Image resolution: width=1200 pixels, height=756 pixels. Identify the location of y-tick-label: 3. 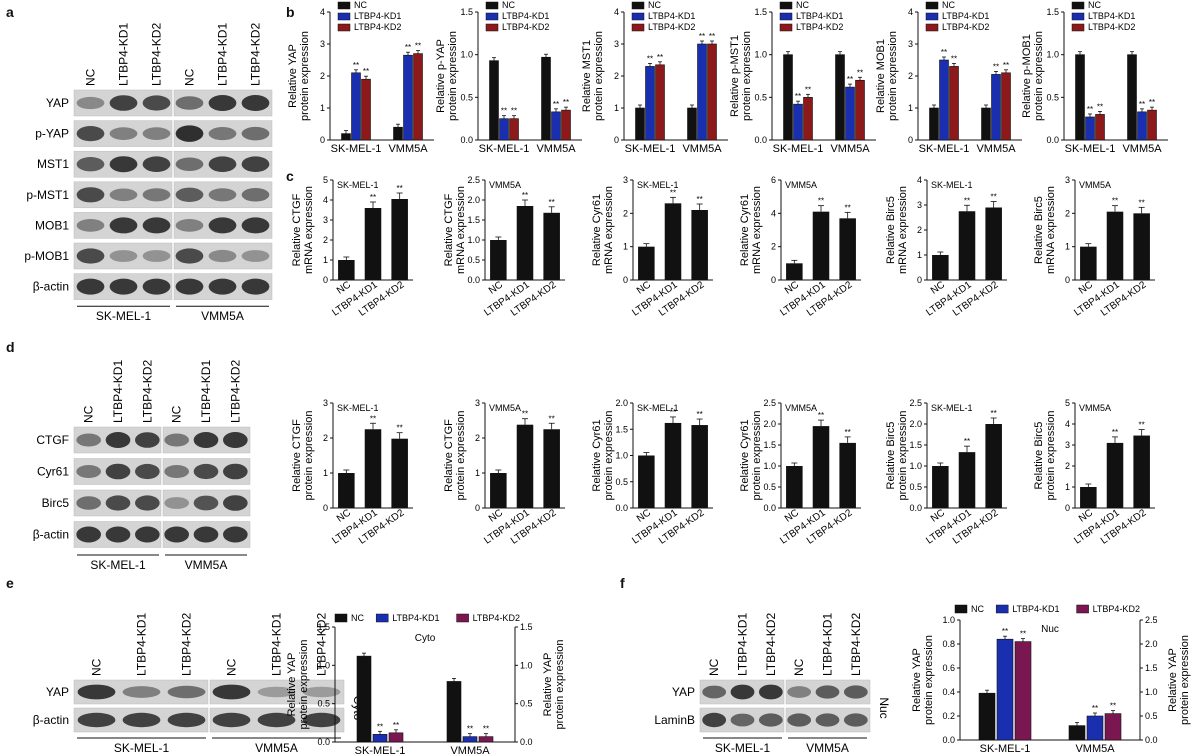
(477, 403).